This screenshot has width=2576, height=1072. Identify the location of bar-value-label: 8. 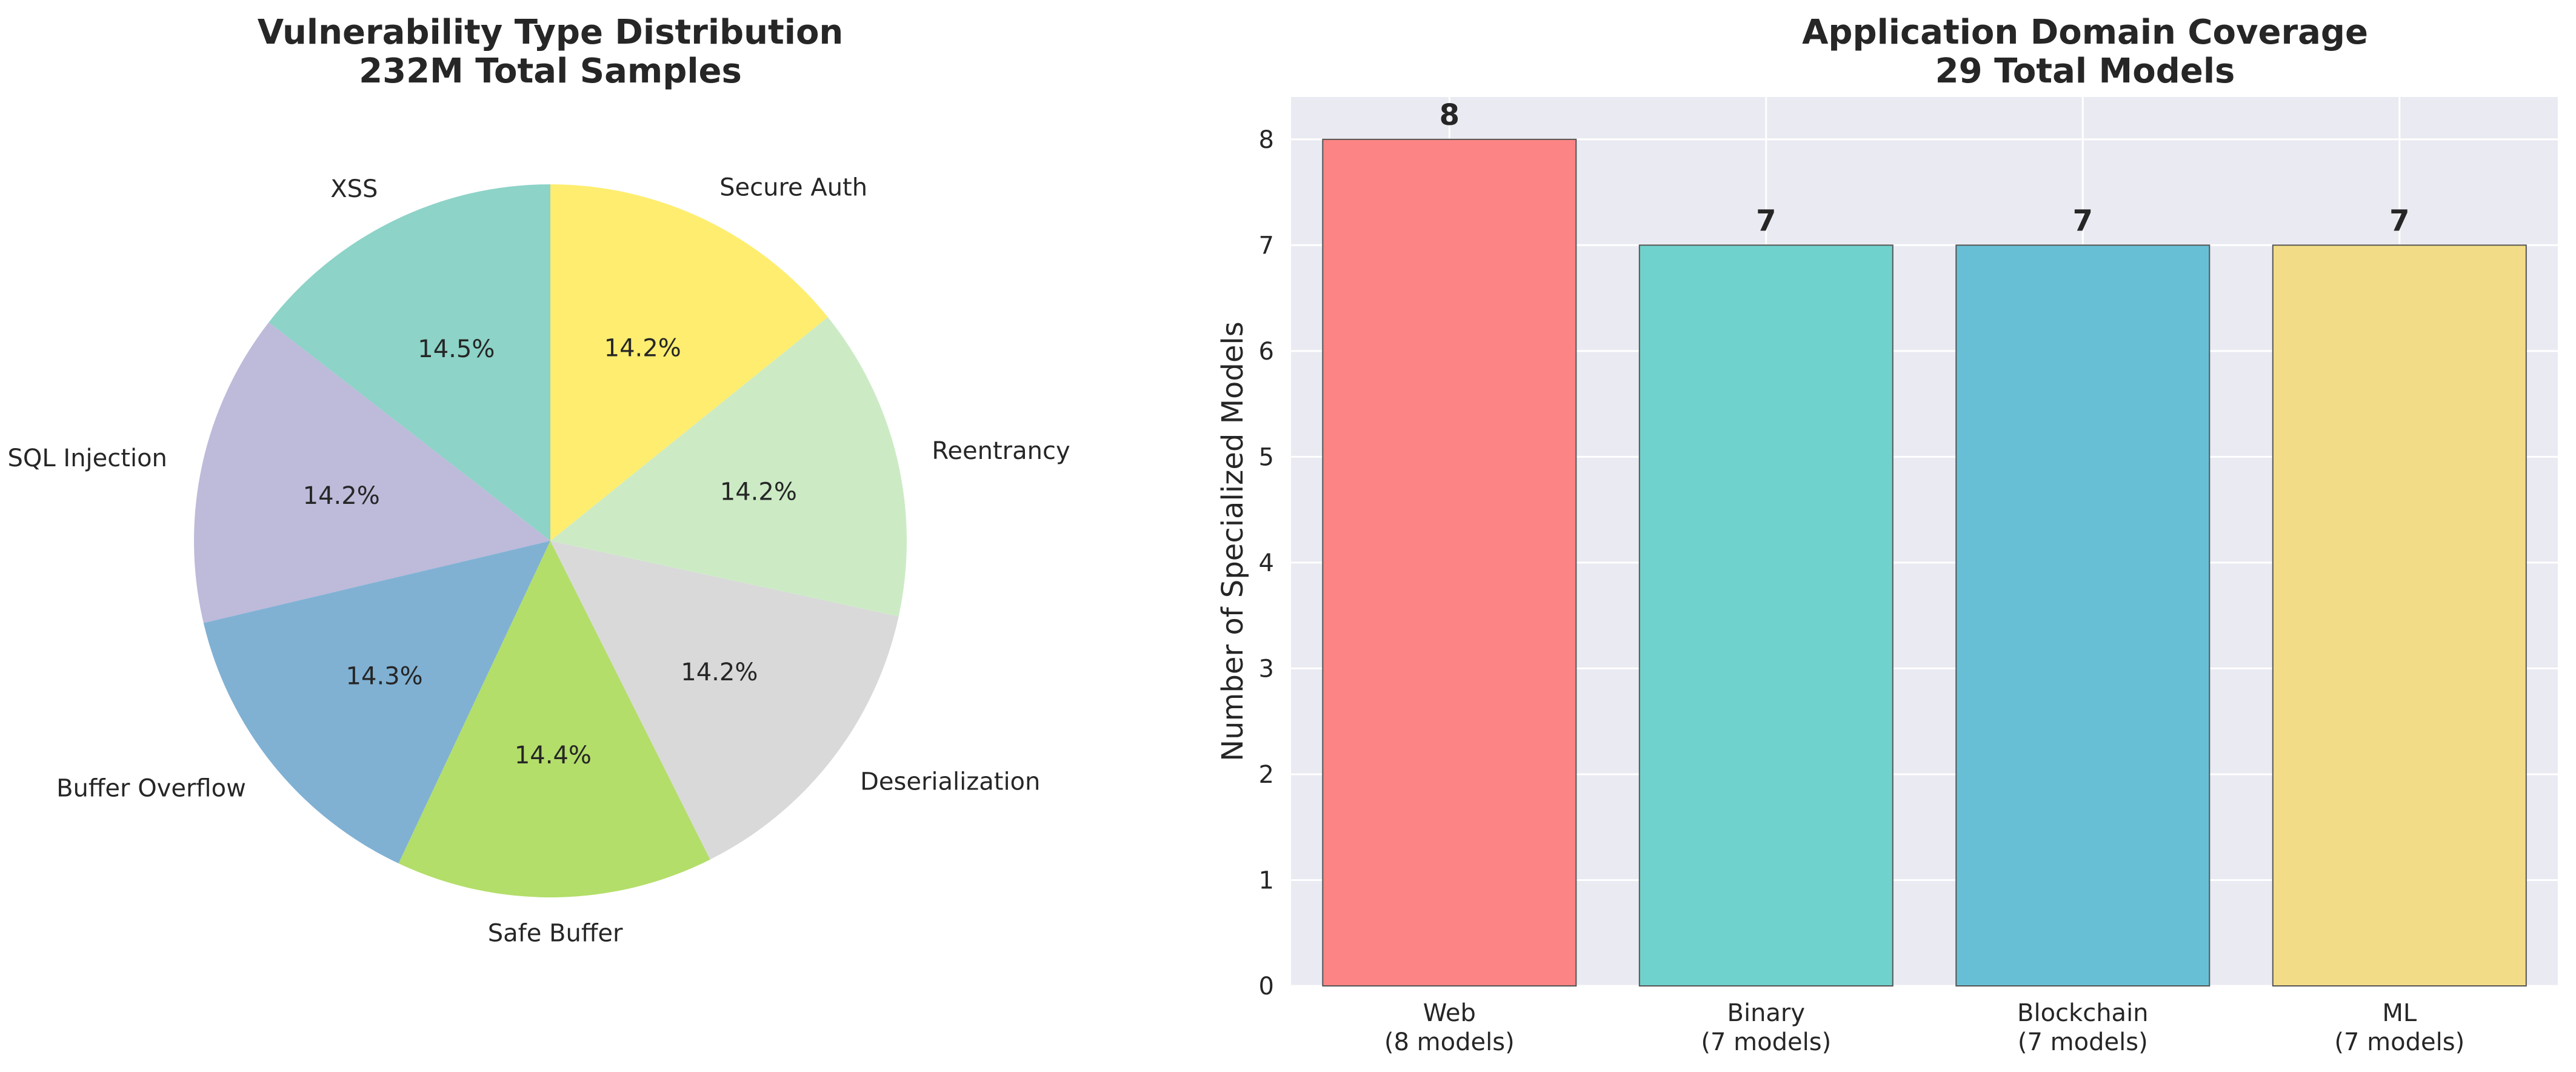
(1450, 115).